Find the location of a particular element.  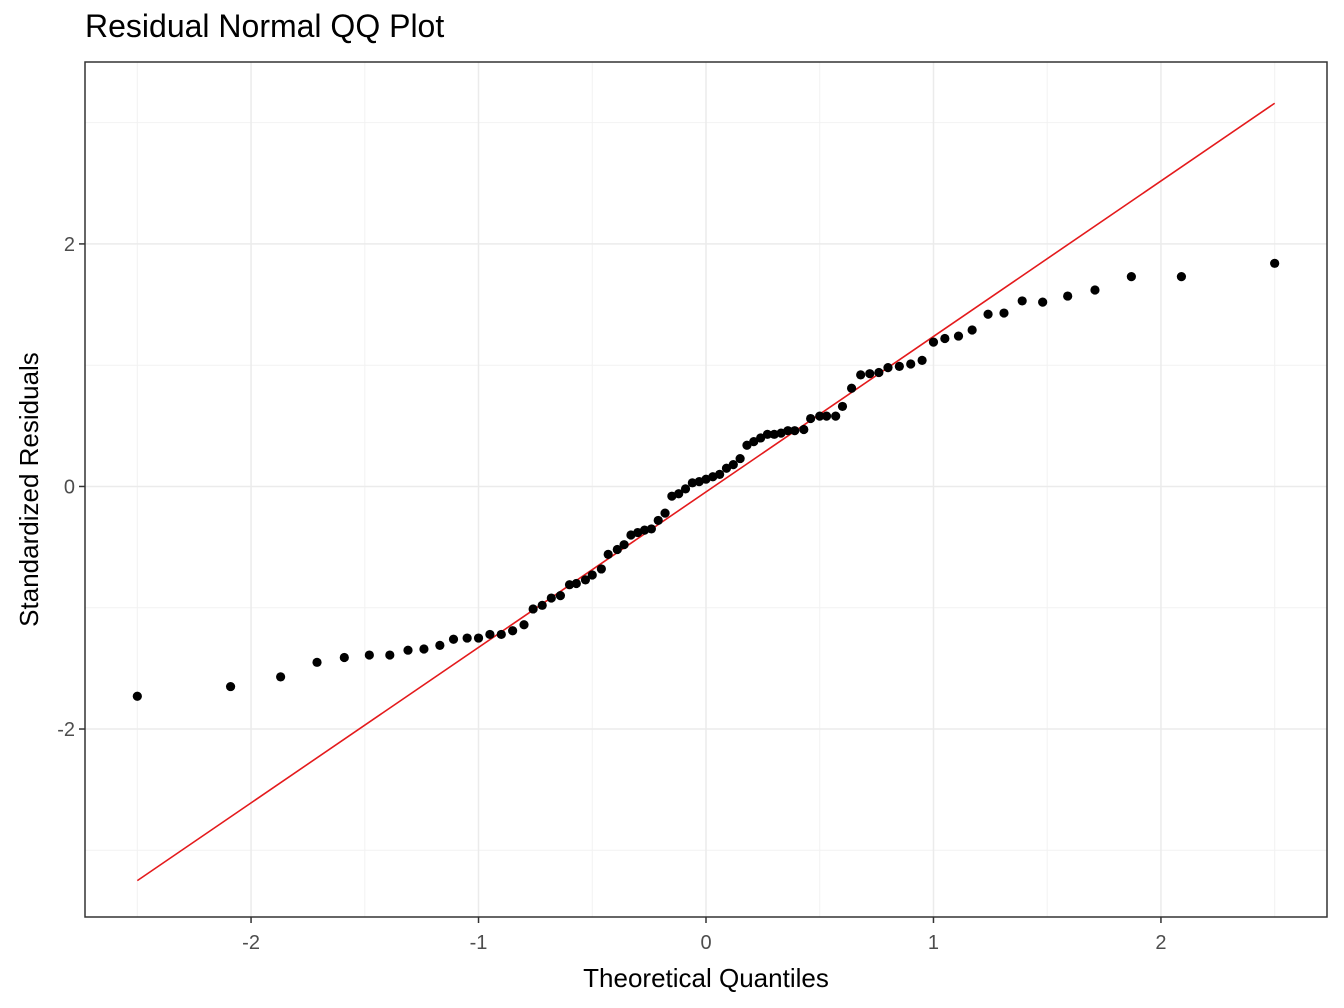

y-axis-title: Standardized Residuals is located at coordinates (29, 489).